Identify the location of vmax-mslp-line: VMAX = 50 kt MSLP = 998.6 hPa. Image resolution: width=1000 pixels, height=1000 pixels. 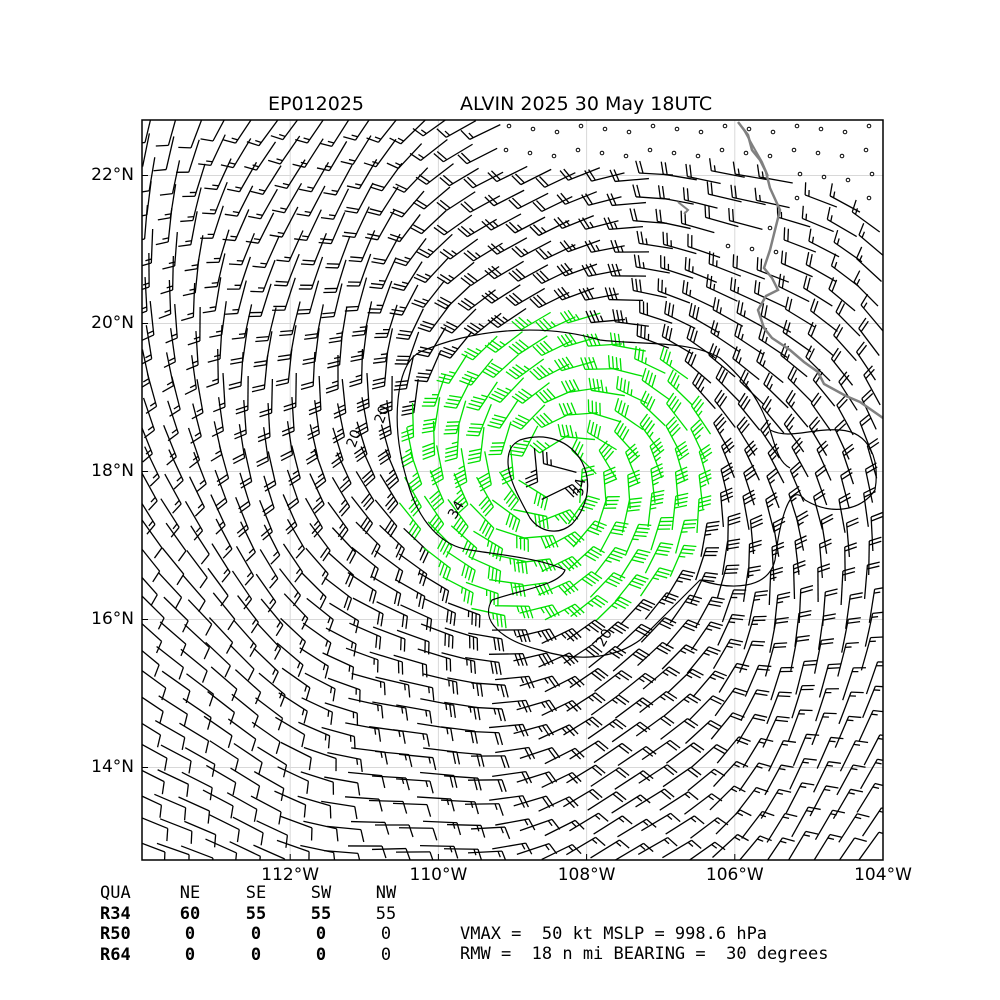
(614, 934).